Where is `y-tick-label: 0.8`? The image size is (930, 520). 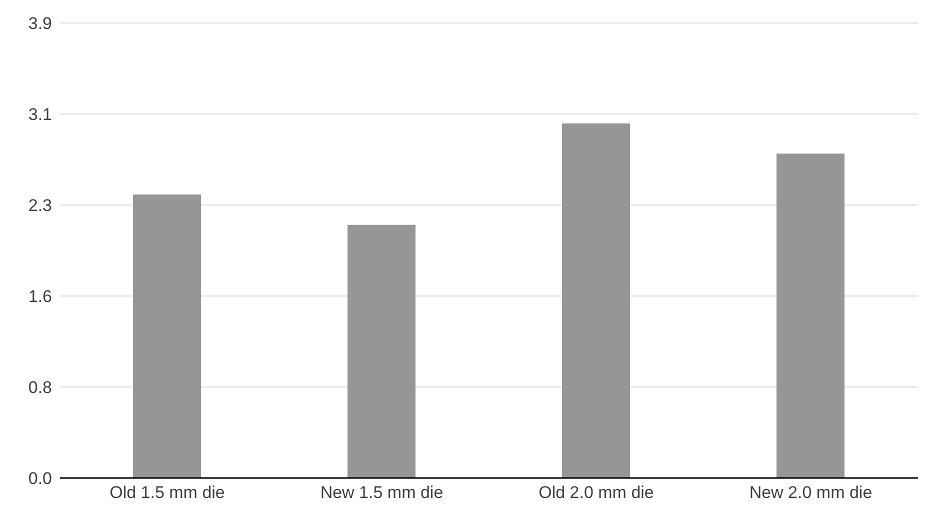
y-tick-label: 0.8 is located at coordinates (40, 388).